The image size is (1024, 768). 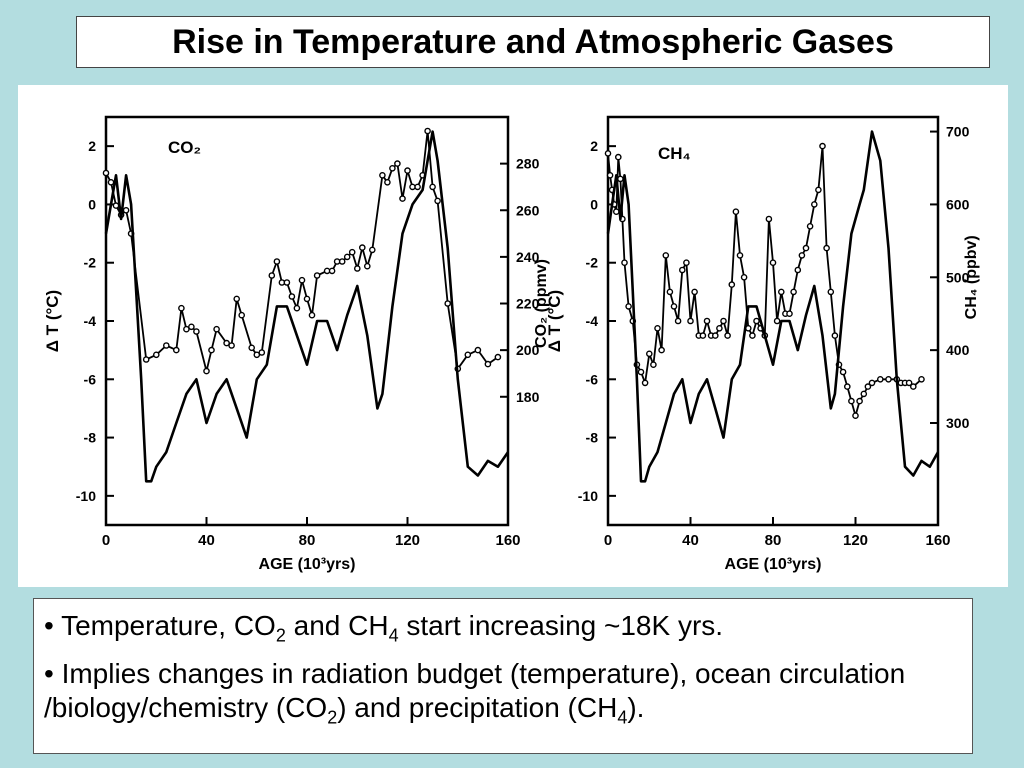 What do you see at coordinates (958, 277) in the screenshot?
I see `y-right-tick-label: 500` at bounding box center [958, 277].